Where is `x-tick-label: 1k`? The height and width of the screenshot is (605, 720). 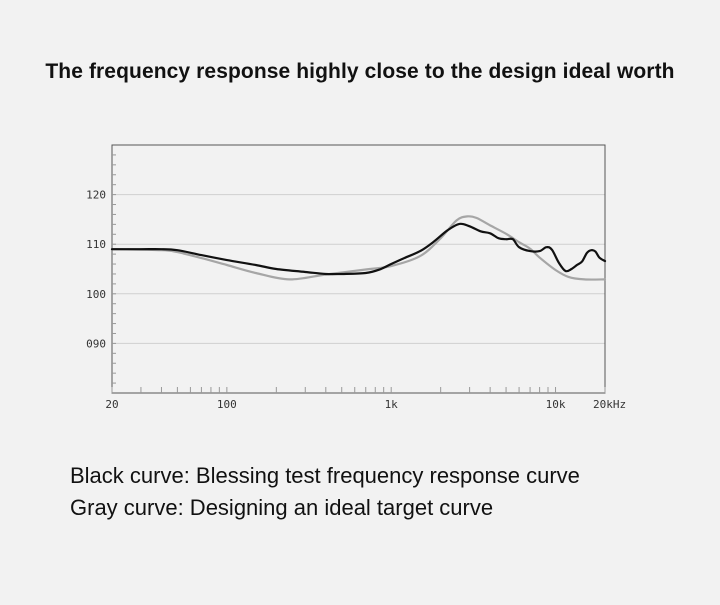
x-tick-label: 1k is located at coordinates (392, 404).